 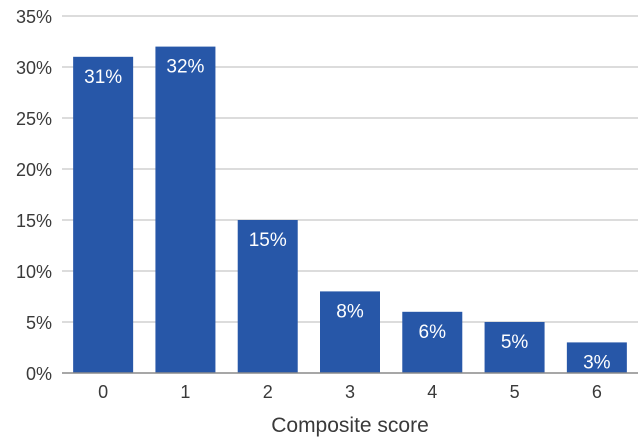 What do you see at coordinates (34, 68) in the screenshot?
I see `y-tick-label: 30%` at bounding box center [34, 68].